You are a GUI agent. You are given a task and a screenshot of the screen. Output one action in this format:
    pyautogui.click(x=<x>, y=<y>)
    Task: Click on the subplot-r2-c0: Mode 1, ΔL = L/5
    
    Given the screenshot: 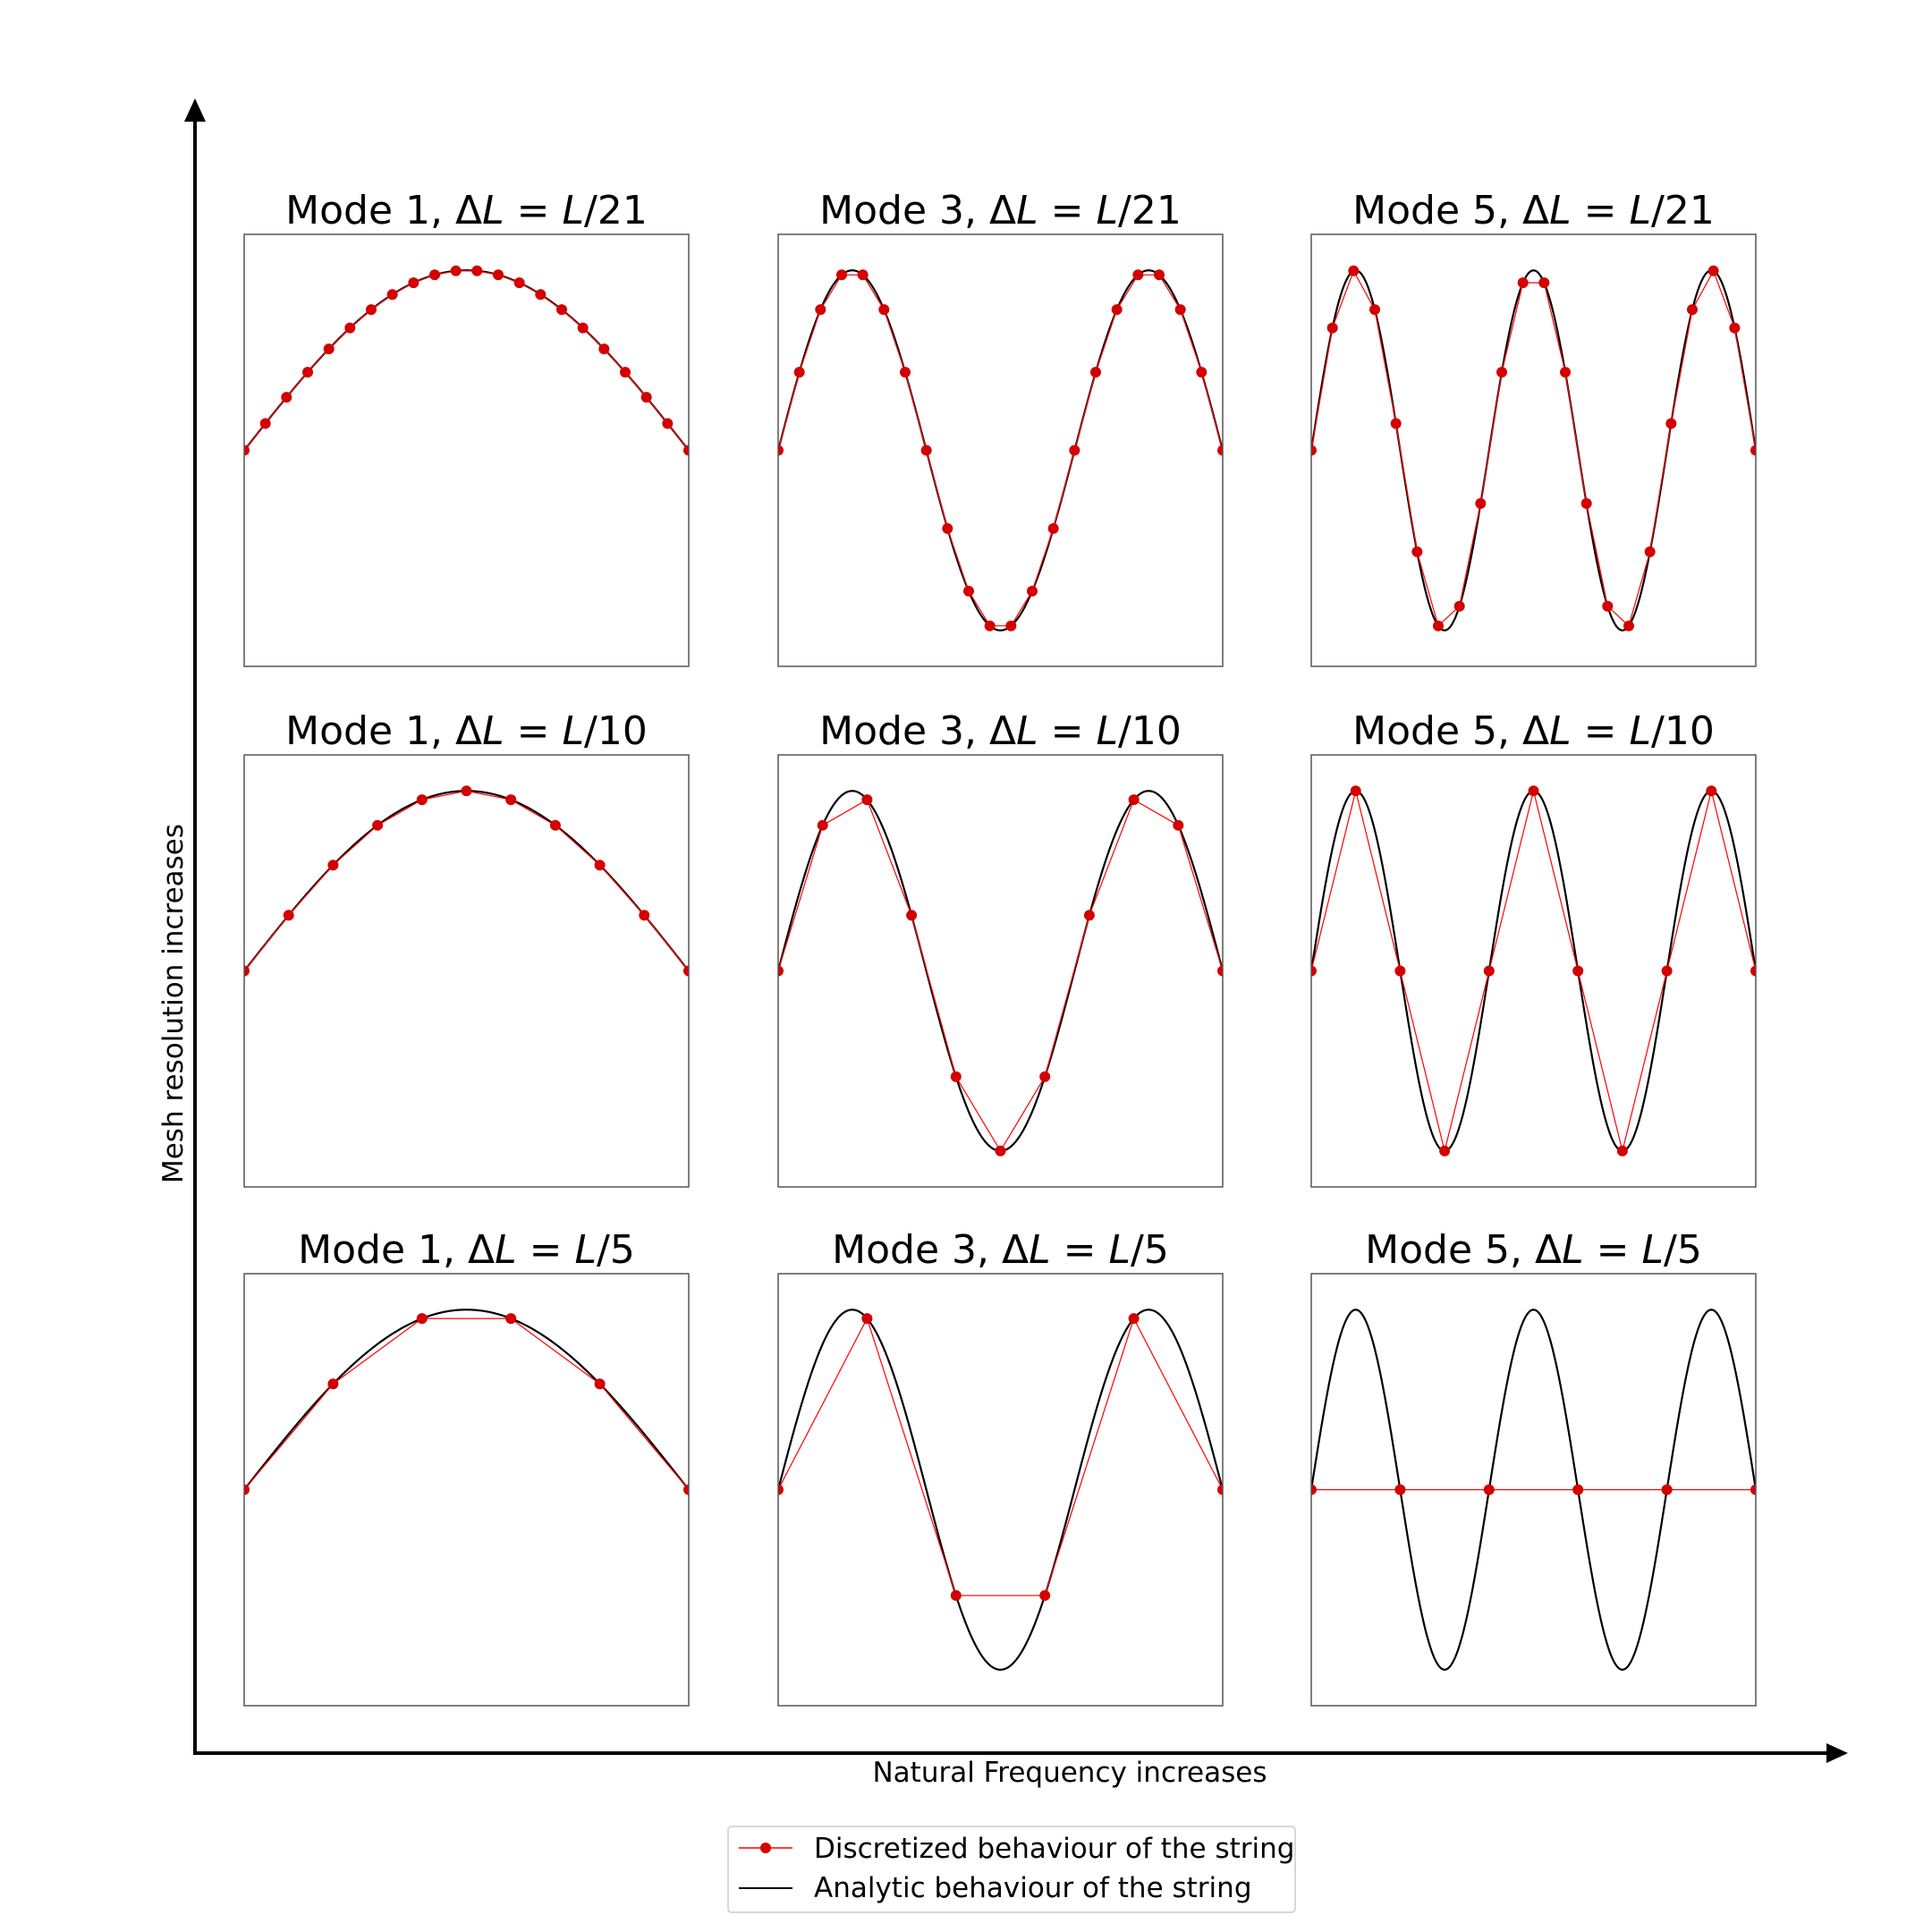 What is the action you would take?
    pyautogui.click(x=466, y=1467)
    